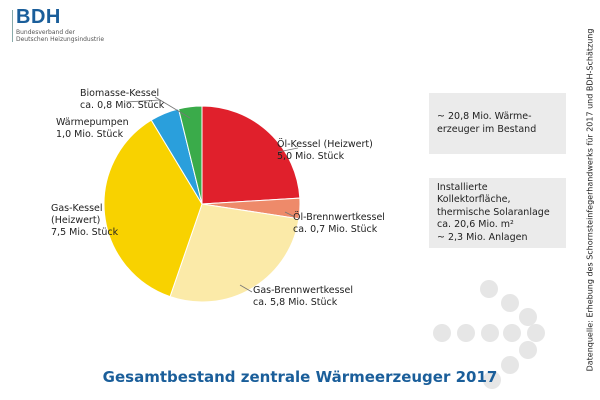  I want to click on slice-name: Gas-Brennwertkessel, so click(303, 290).